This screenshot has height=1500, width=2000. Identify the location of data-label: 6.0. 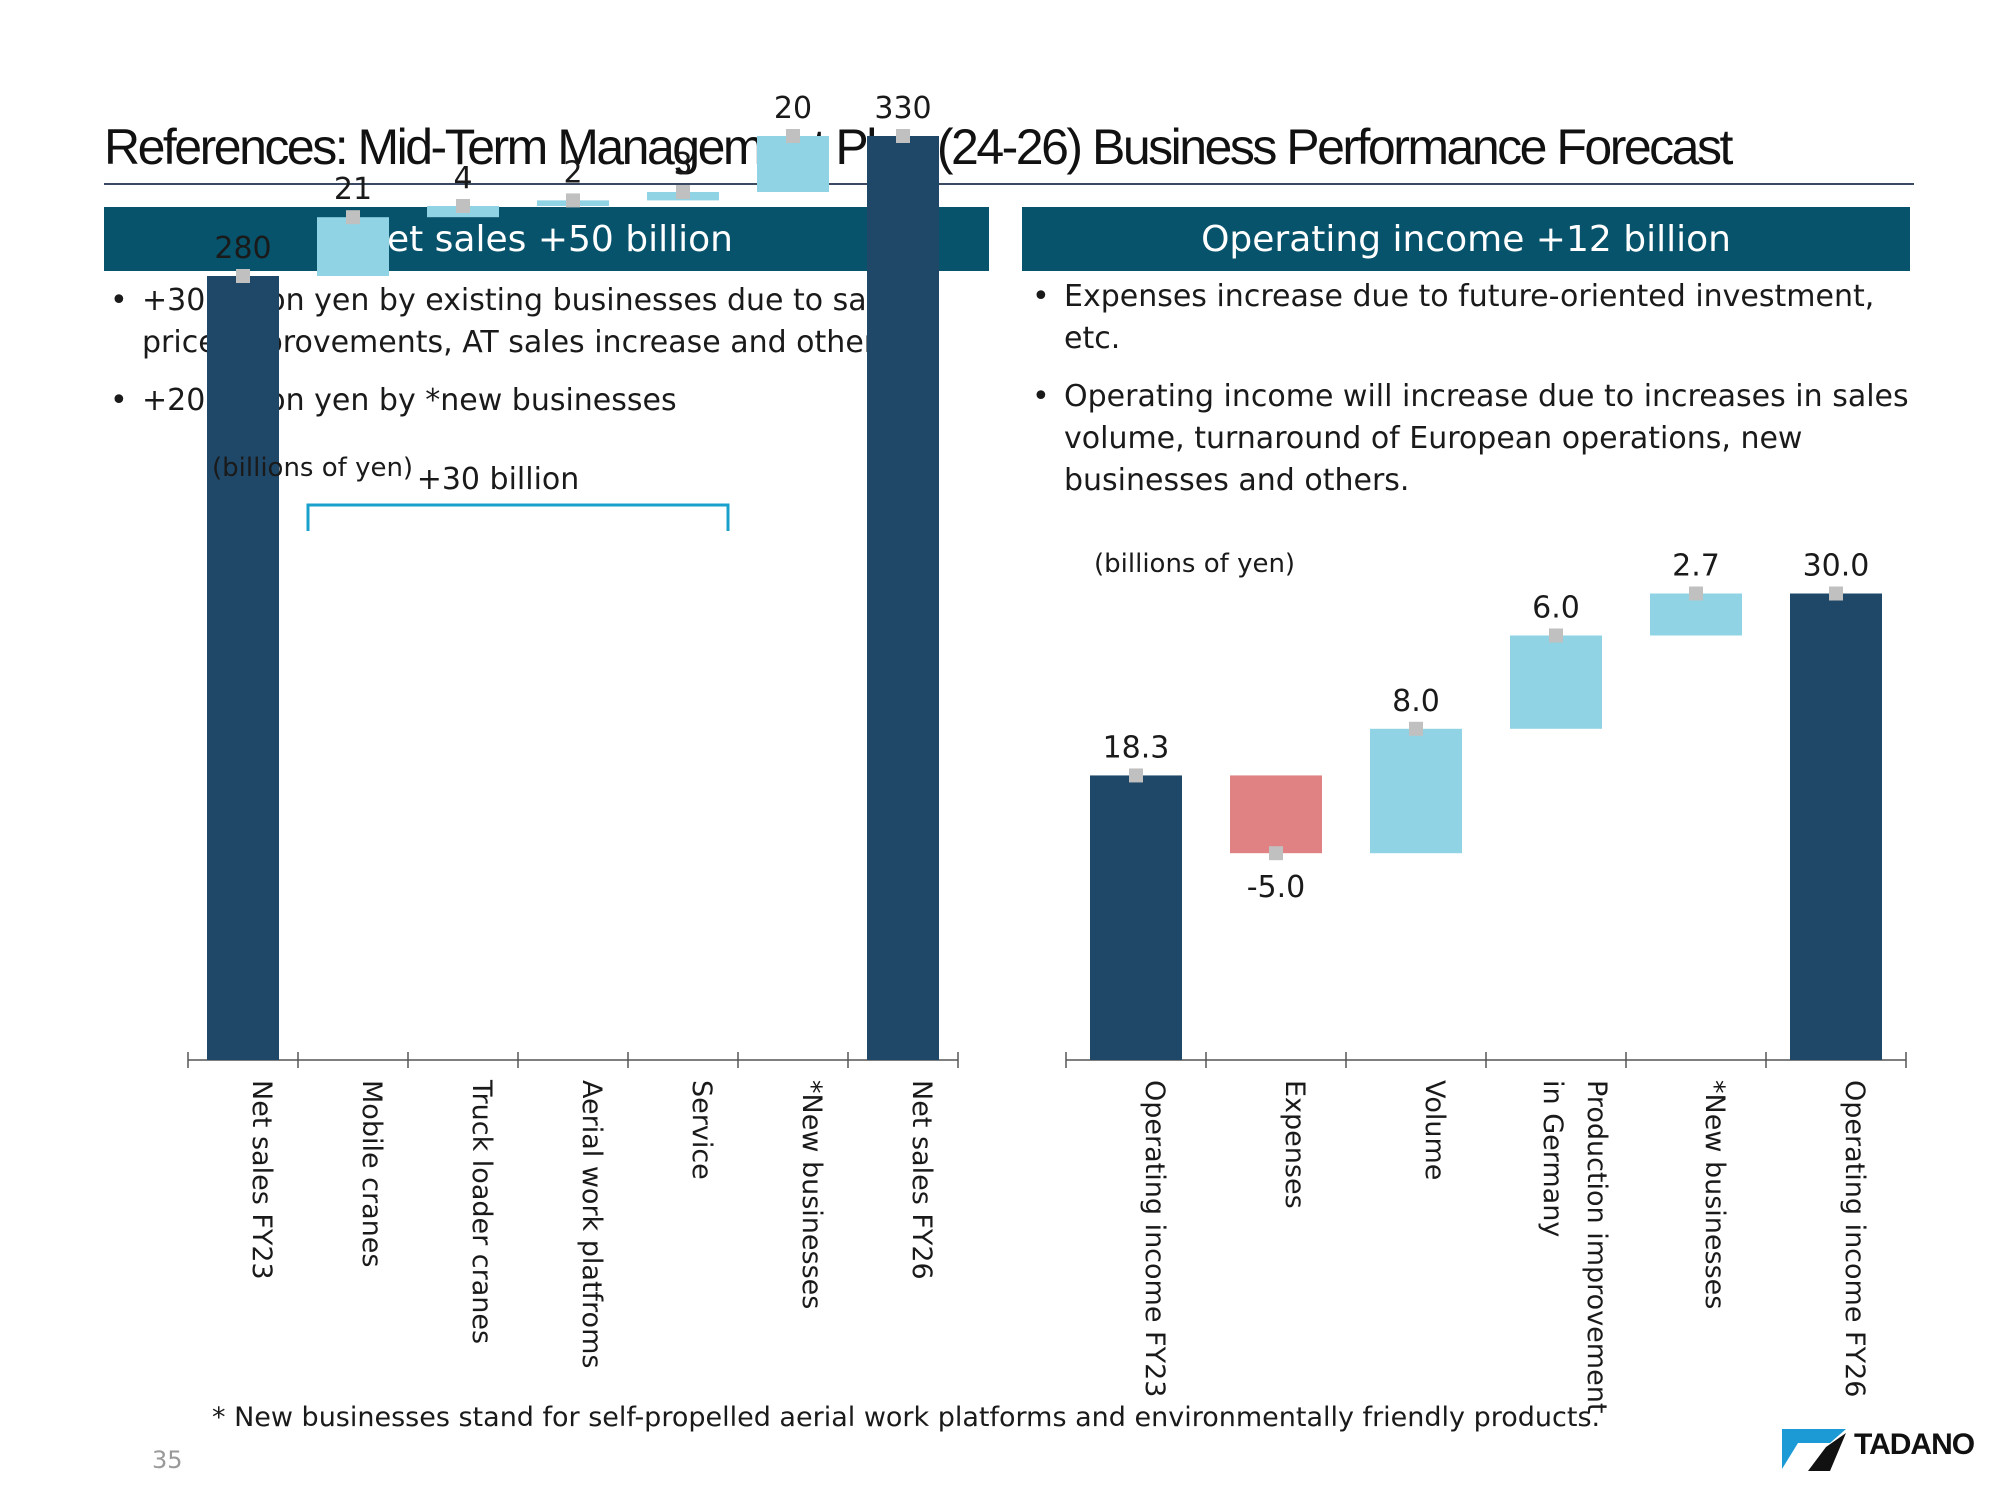
(1556, 607).